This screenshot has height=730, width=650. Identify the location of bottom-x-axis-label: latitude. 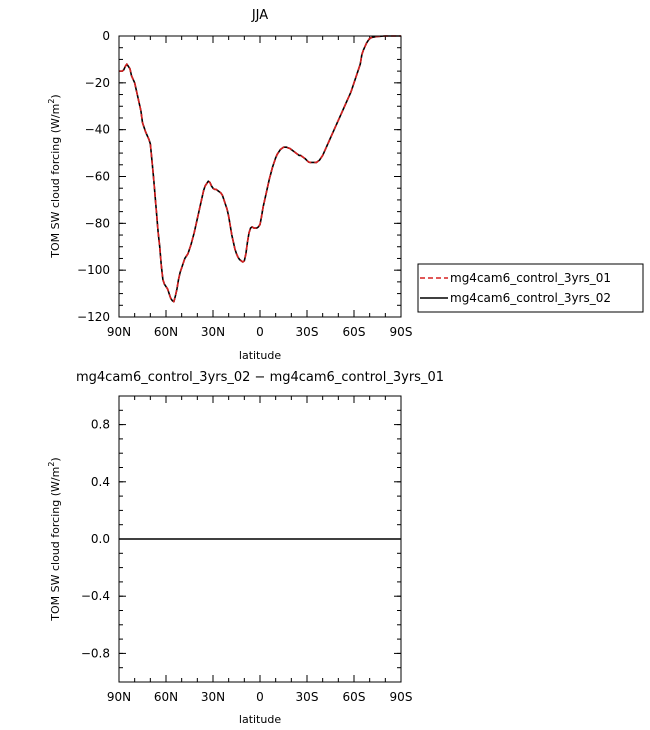
(260, 719).